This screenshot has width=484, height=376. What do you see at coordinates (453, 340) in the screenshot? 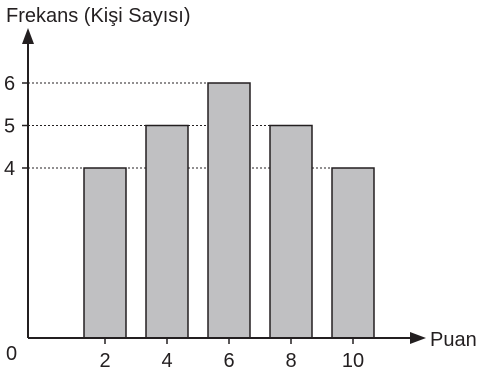
I see `x-axis-label: Puan` at bounding box center [453, 340].